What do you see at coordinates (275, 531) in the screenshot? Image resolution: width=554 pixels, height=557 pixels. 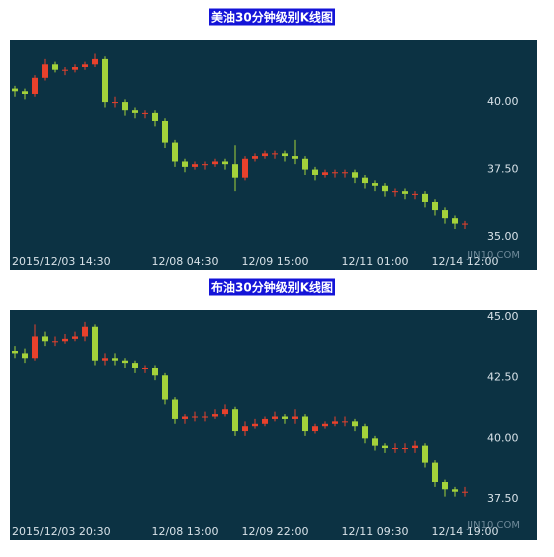 I see `x-tick-label: 12/09 22:00` at bounding box center [275, 531].